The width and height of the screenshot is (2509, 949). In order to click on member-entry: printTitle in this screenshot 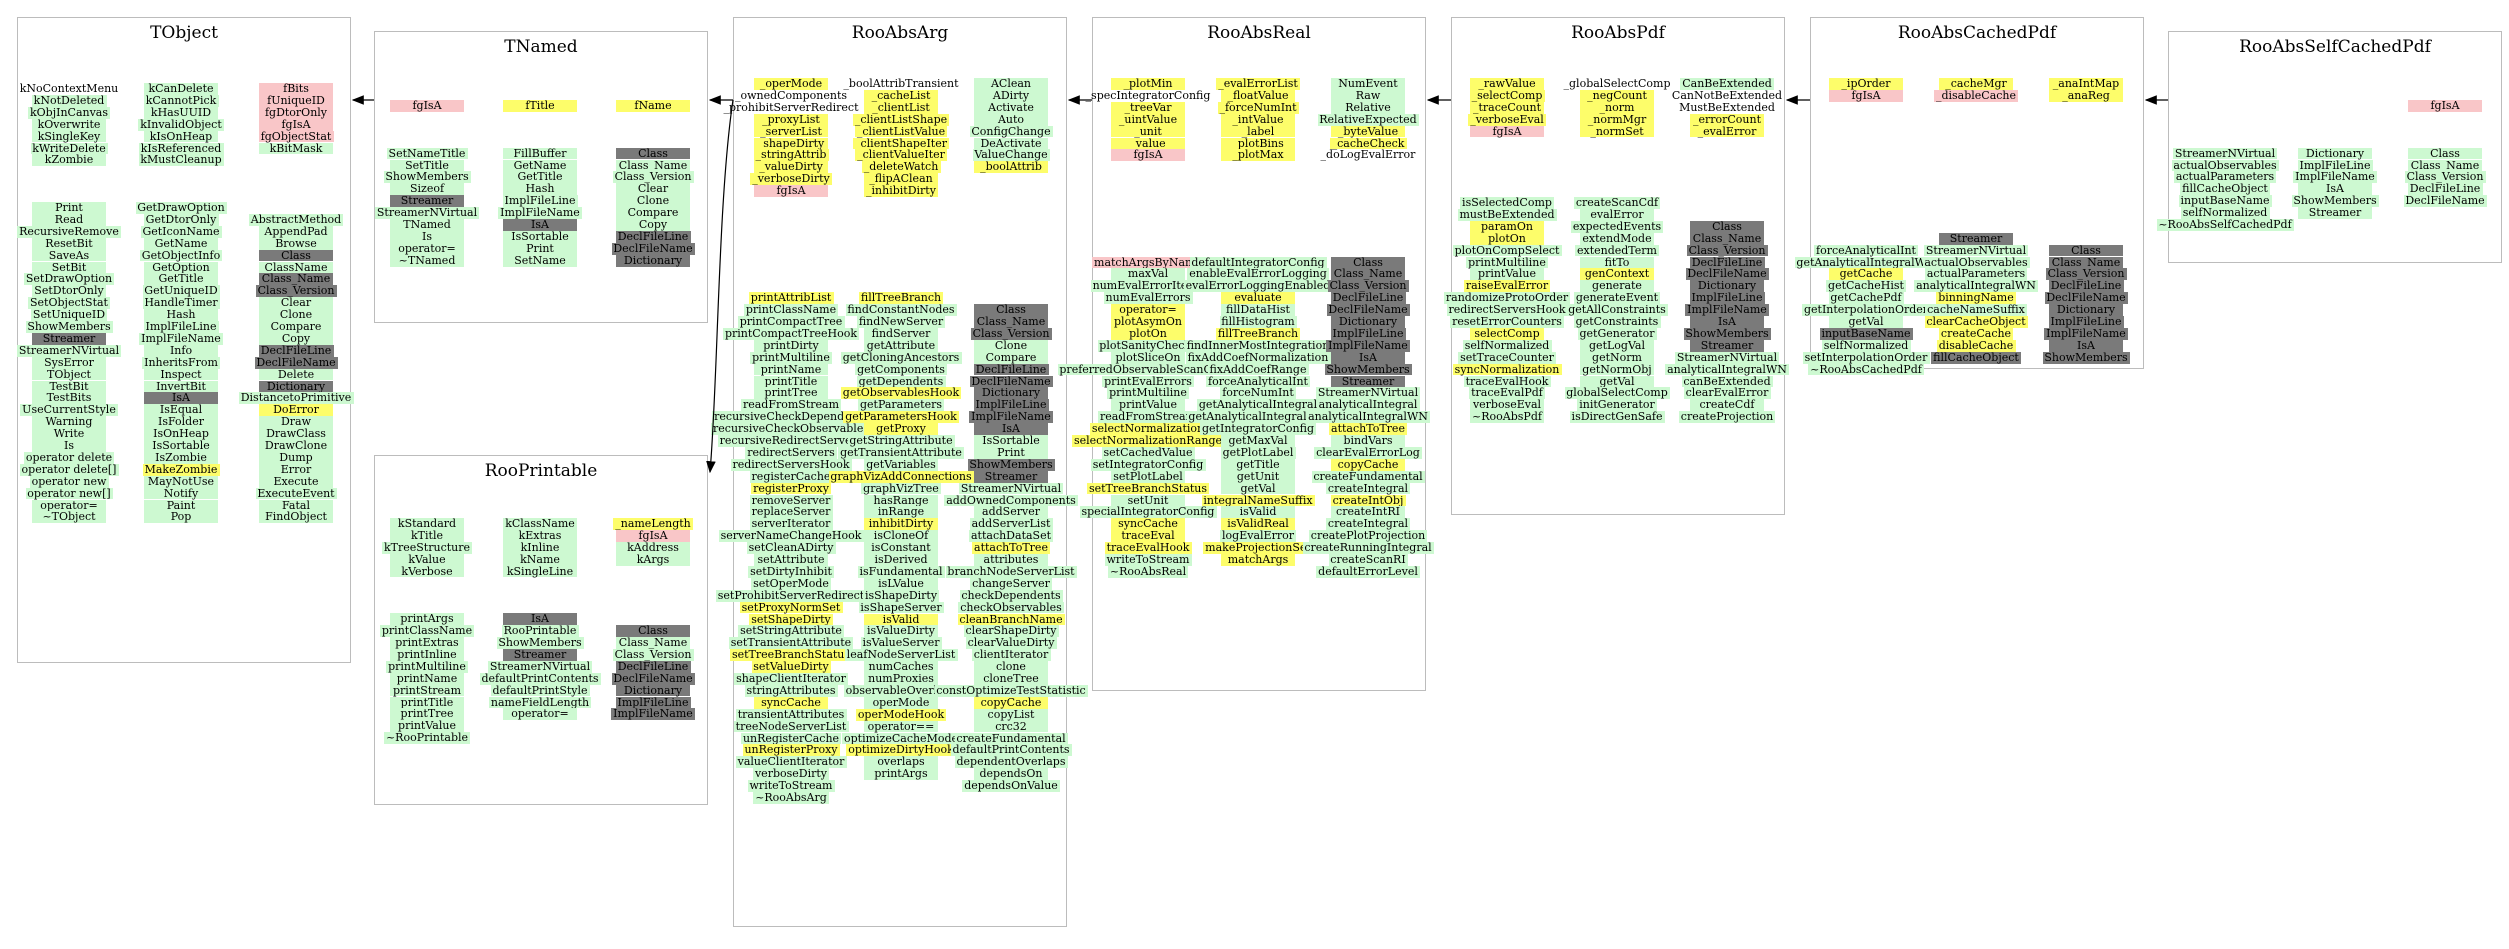, I will do `click(791, 381)`.